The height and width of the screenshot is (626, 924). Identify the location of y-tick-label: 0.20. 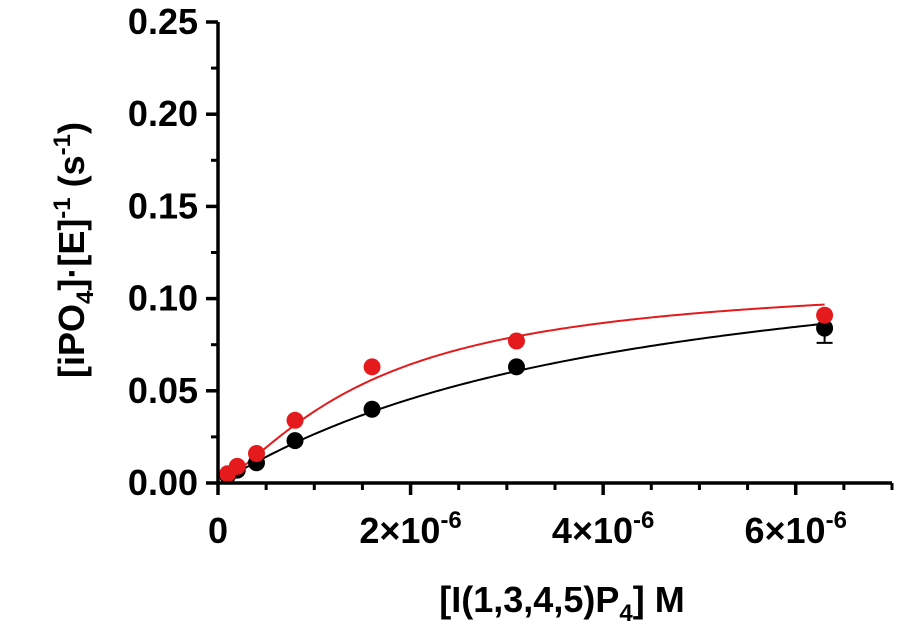
(163, 113).